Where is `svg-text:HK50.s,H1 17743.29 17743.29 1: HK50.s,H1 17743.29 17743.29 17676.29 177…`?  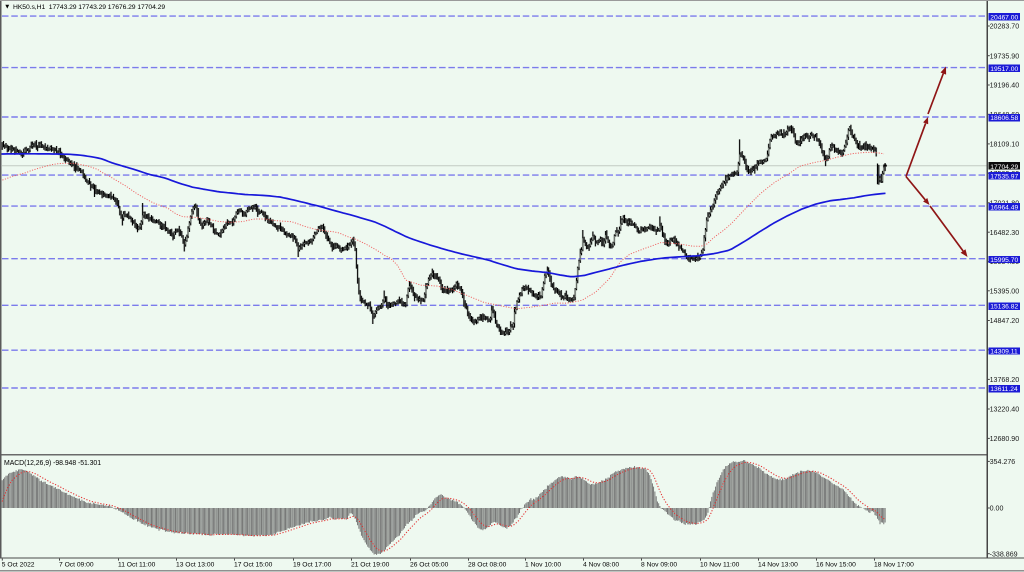
svg-text:HK50.s,H1 17743.29 17743.29 1: HK50.s,H1 17743.29 17743.29 17676.29 177… is located at coordinates (89, 7).